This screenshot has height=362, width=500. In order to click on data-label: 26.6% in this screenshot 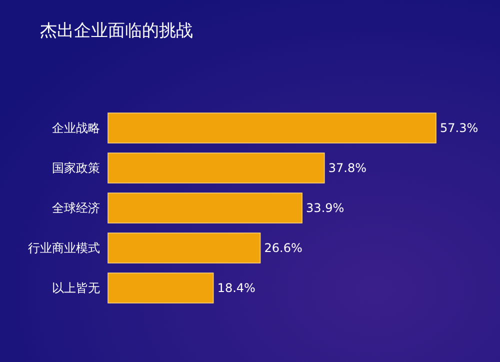, I will do `click(283, 248)`.